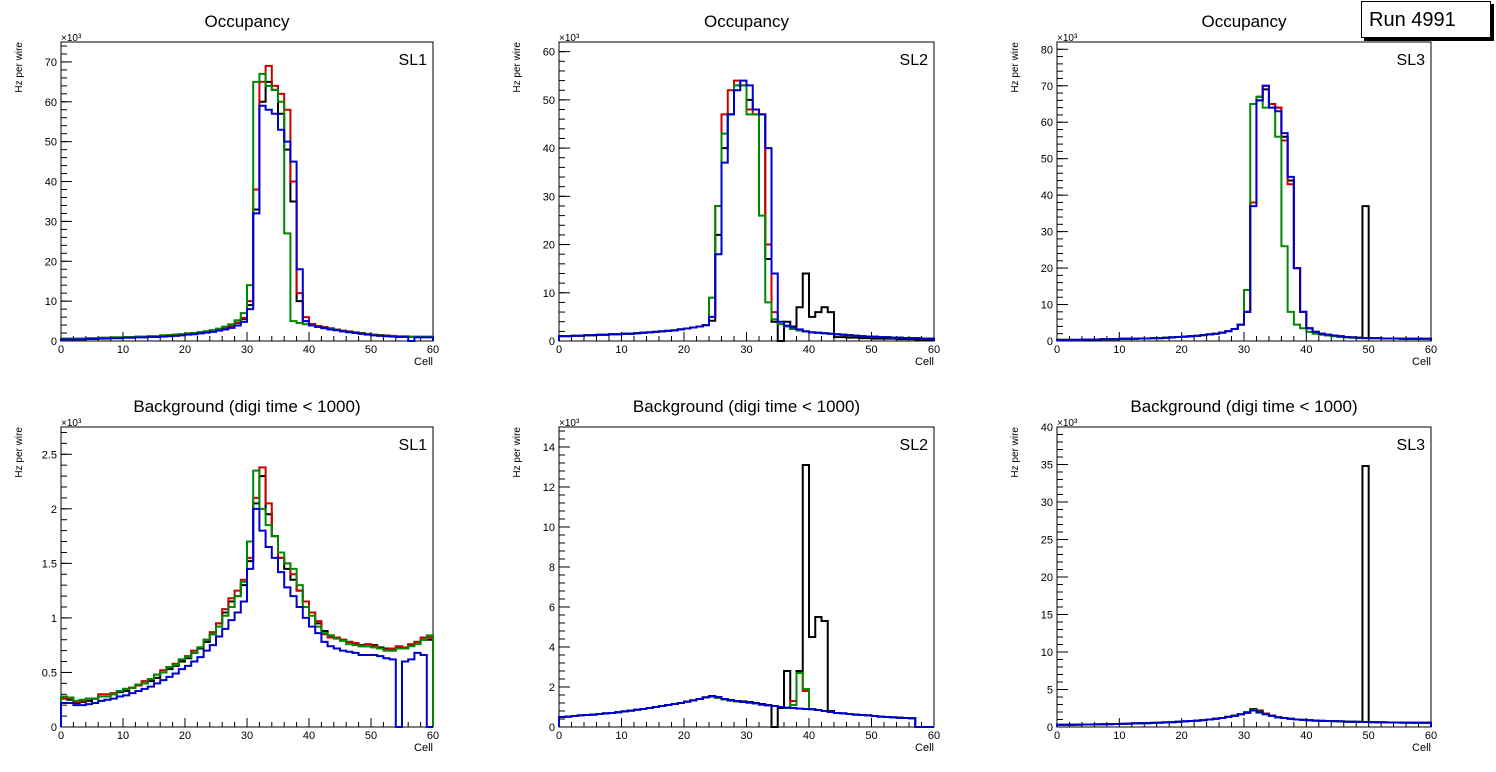 This screenshot has height=772, width=1496. I want to click on y-tick-label: 4, so click(552, 648).